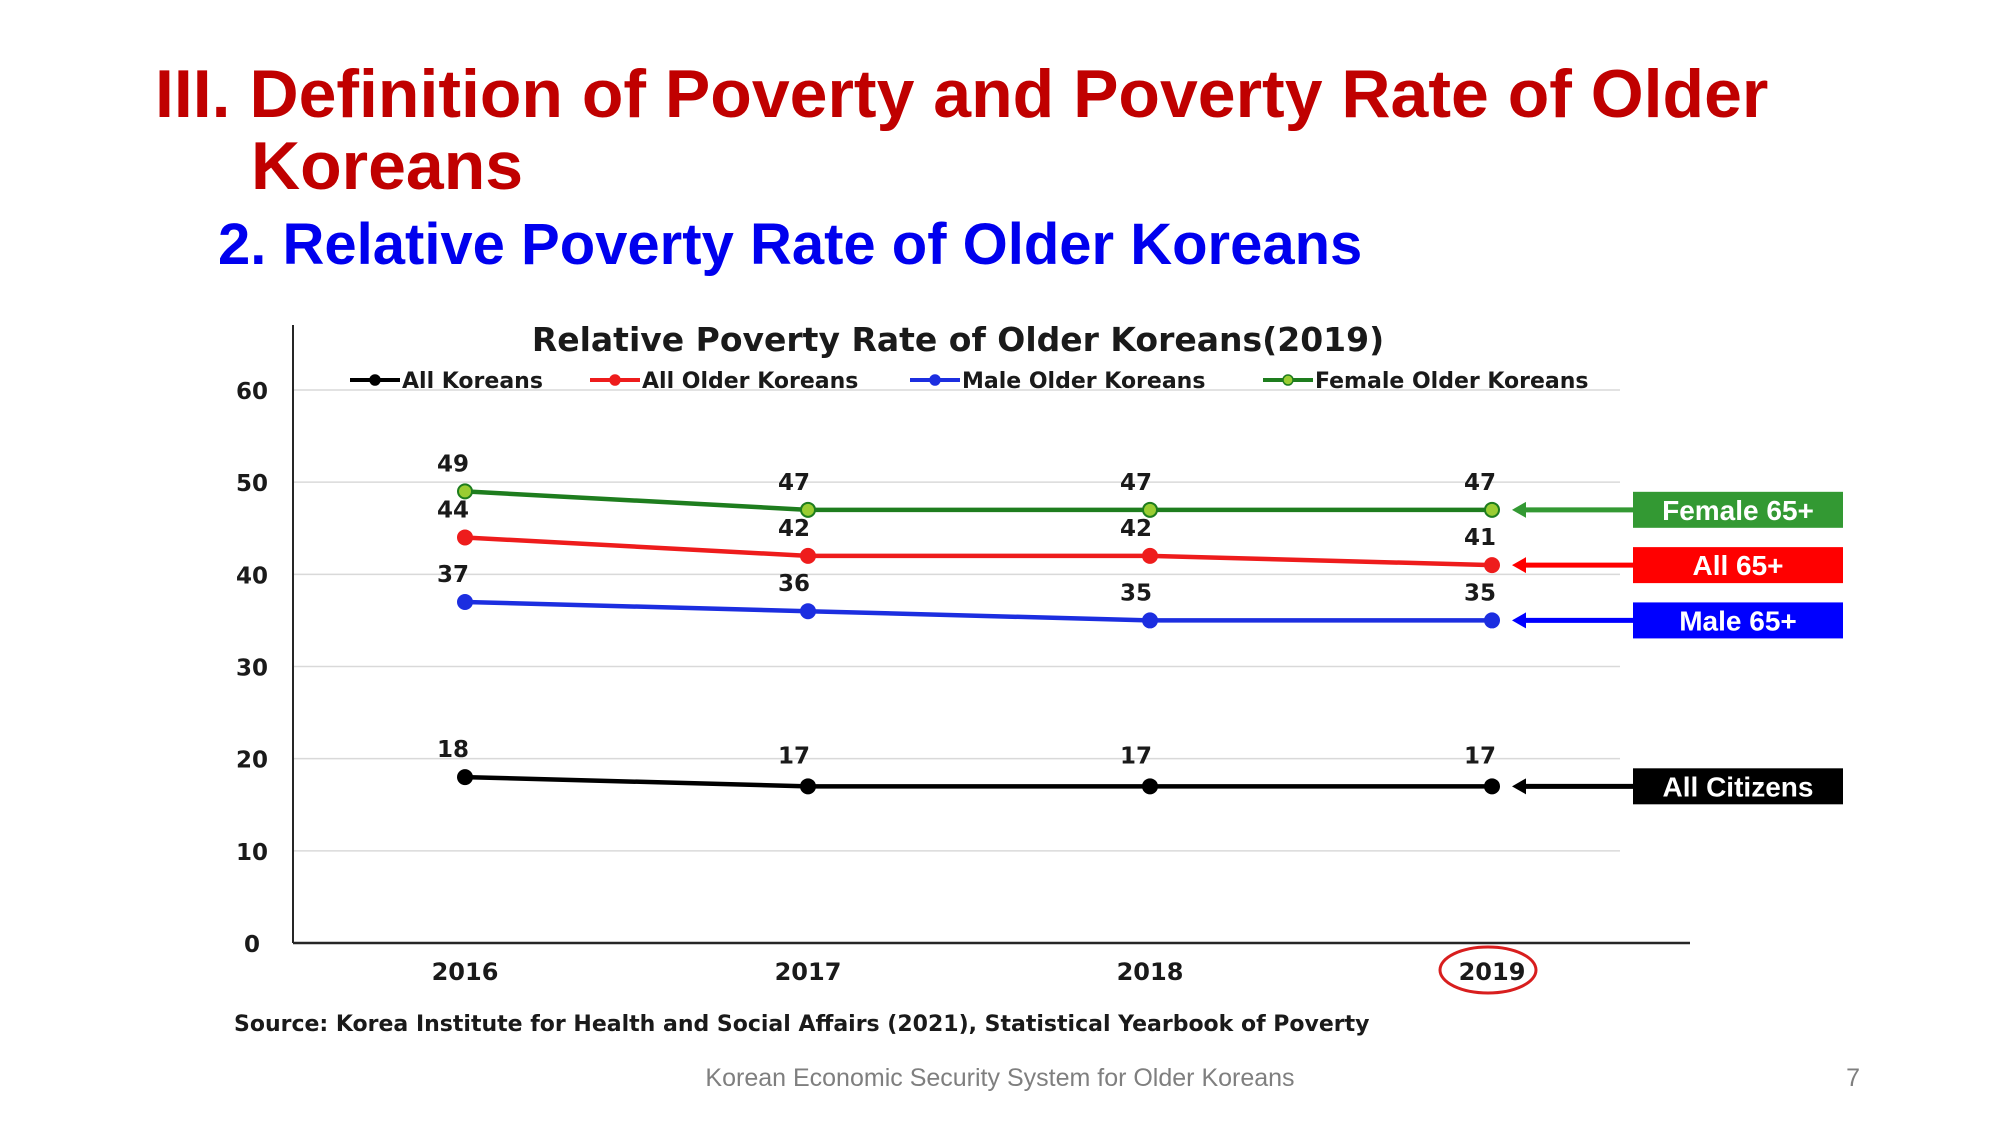 The height and width of the screenshot is (1125, 2000). I want to click on series-0-label-2: 17, so click(1136, 756).